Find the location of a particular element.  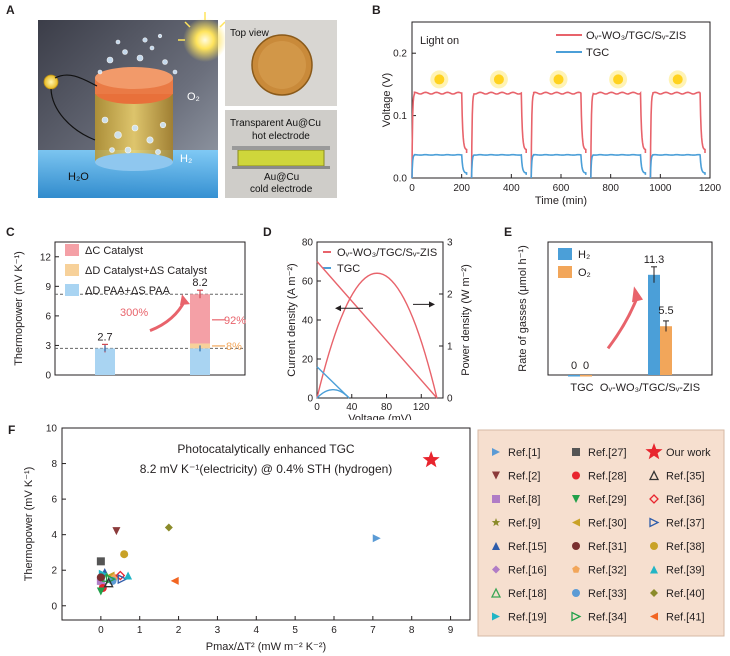

iv-curve is located at coordinates (377, 330).